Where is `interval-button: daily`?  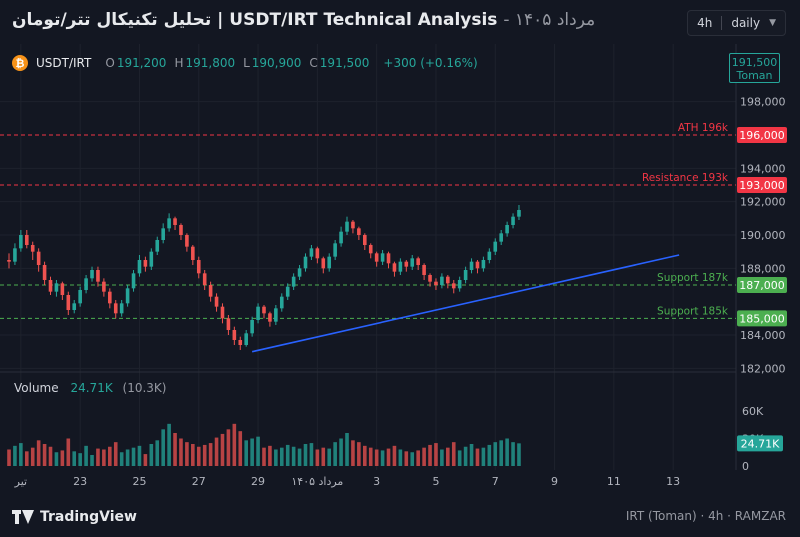 interval-button: daily is located at coordinates (746, 23).